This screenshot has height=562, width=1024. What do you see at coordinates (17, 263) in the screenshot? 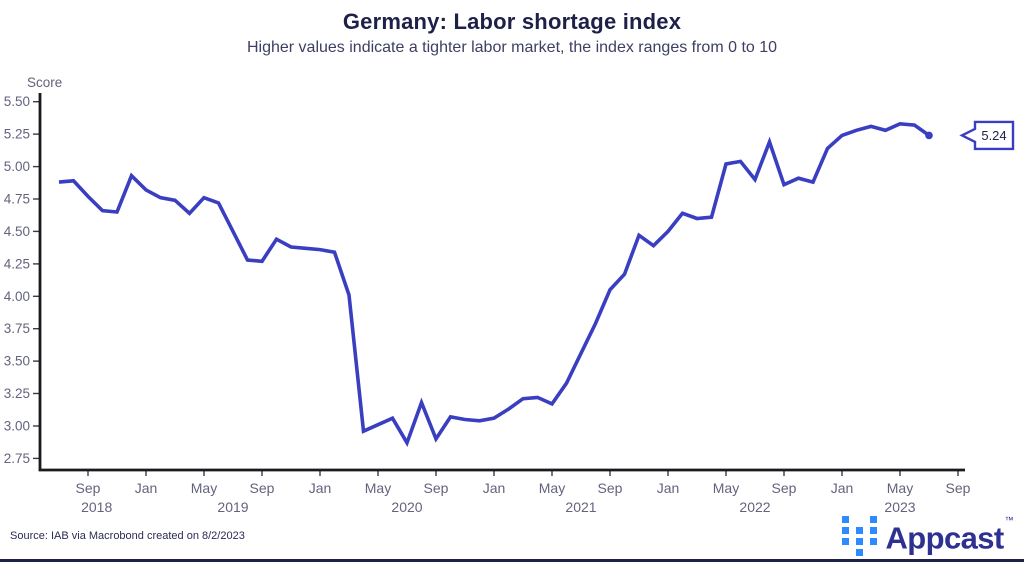
I see `y-tick-label: 4.25` at bounding box center [17, 263].